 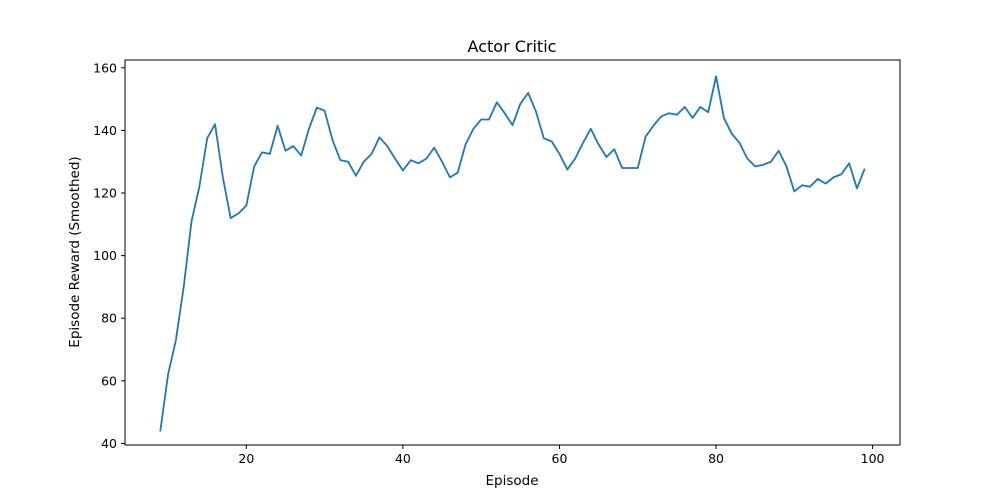 What do you see at coordinates (105, 130) in the screenshot?
I see `y-tick-label: 140` at bounding box center [105, 130].